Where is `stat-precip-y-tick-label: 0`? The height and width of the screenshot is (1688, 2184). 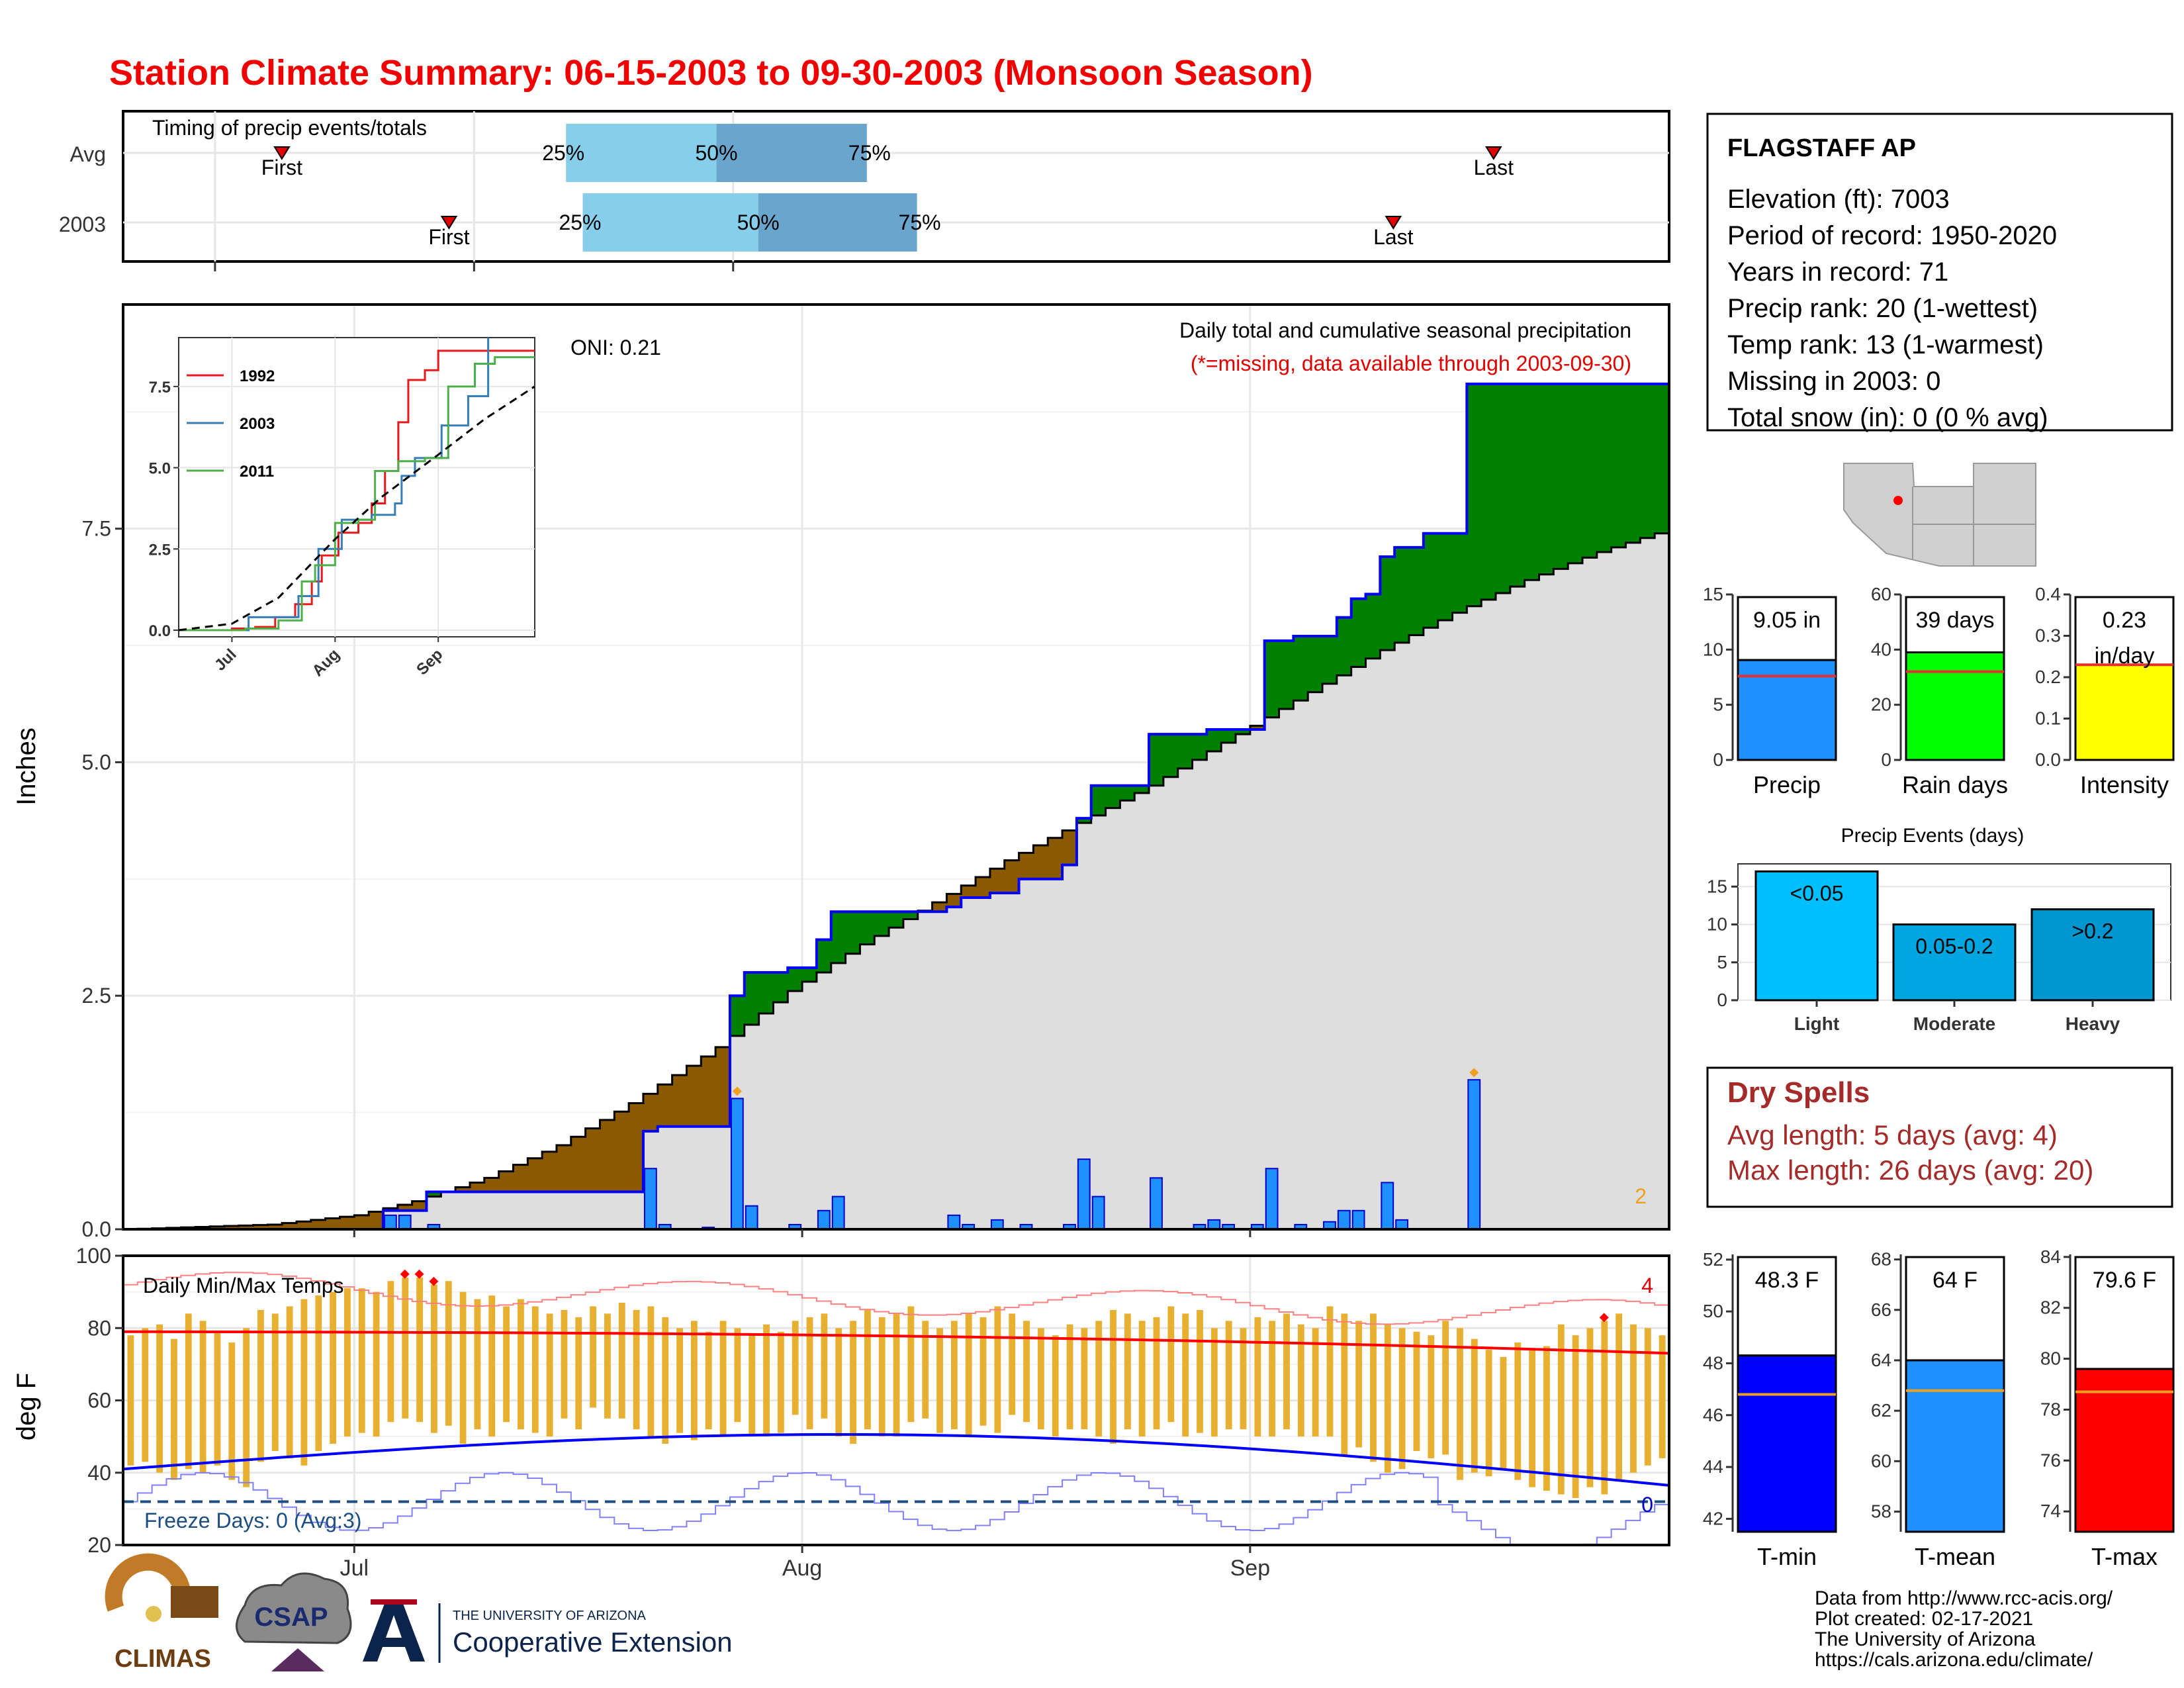
stat-precip-y-tick-label: 0 is located at coordinates (1718, 759).